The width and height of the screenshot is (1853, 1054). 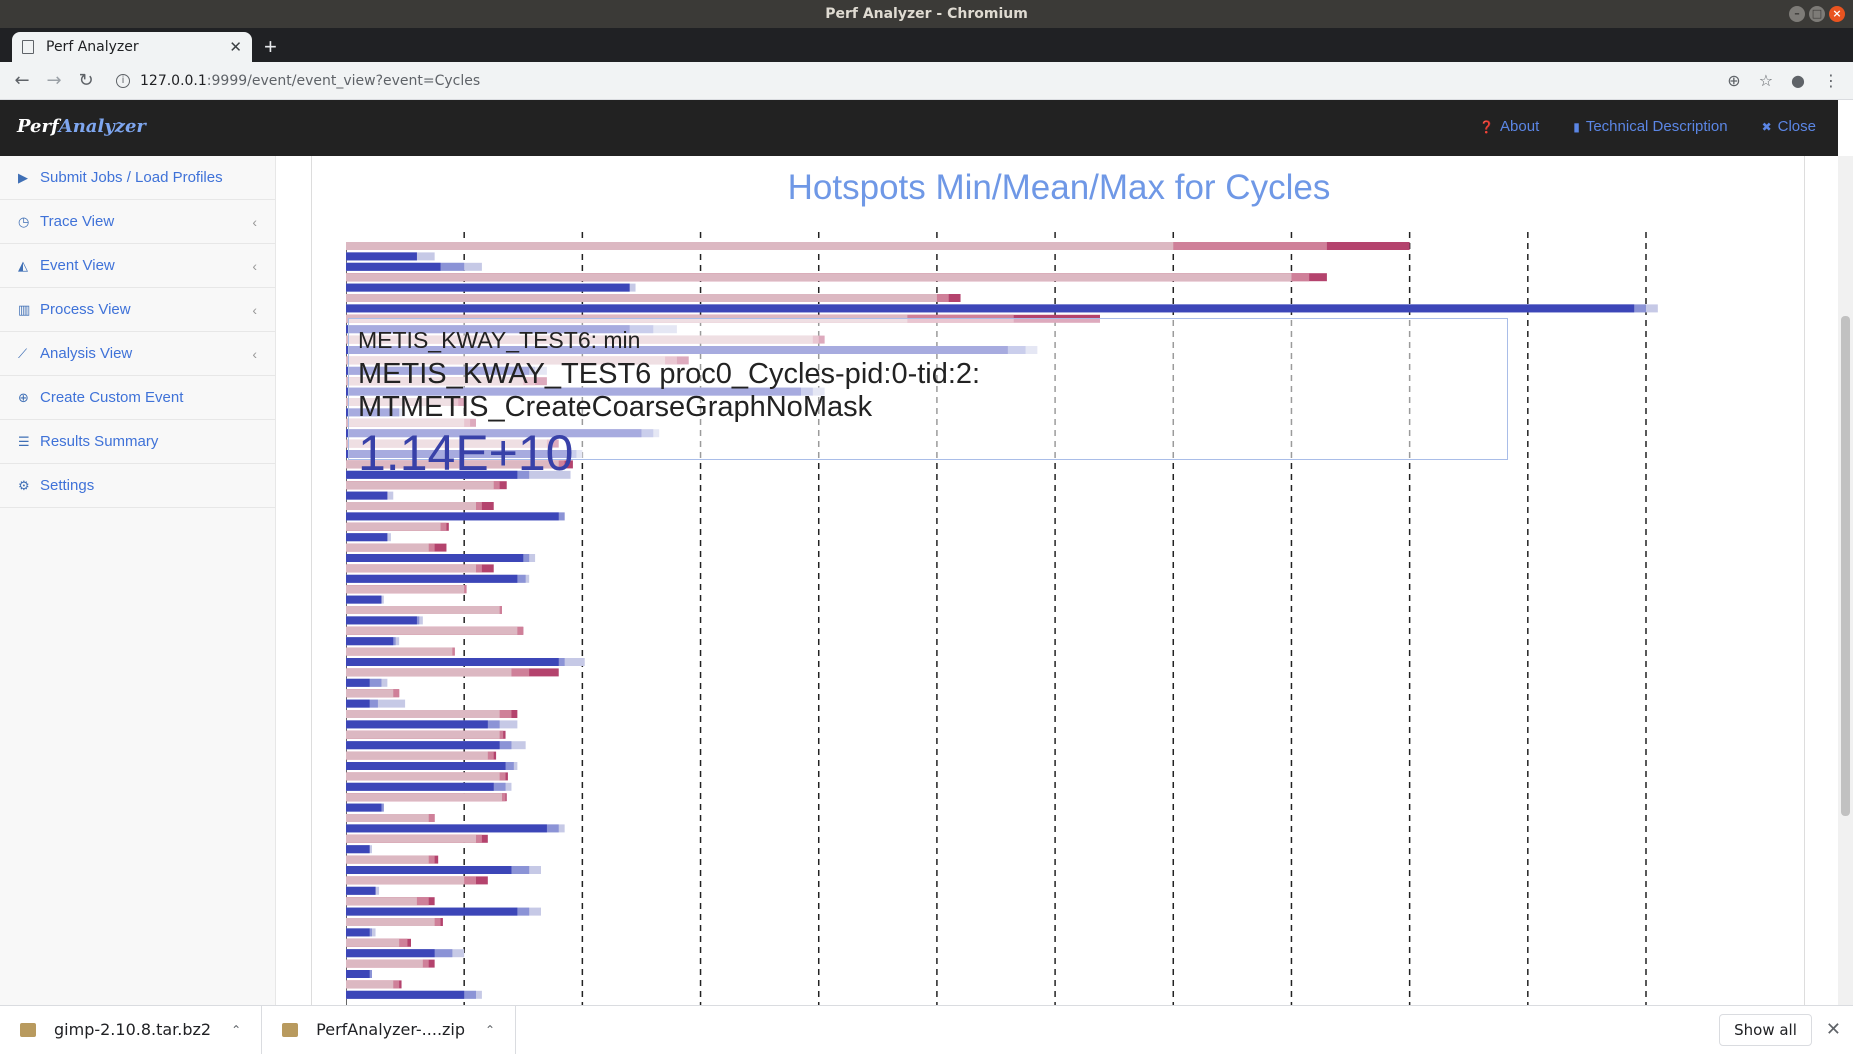 I want to click on brand-logo: PerfAnalyzer, so click(x=81, y=126).